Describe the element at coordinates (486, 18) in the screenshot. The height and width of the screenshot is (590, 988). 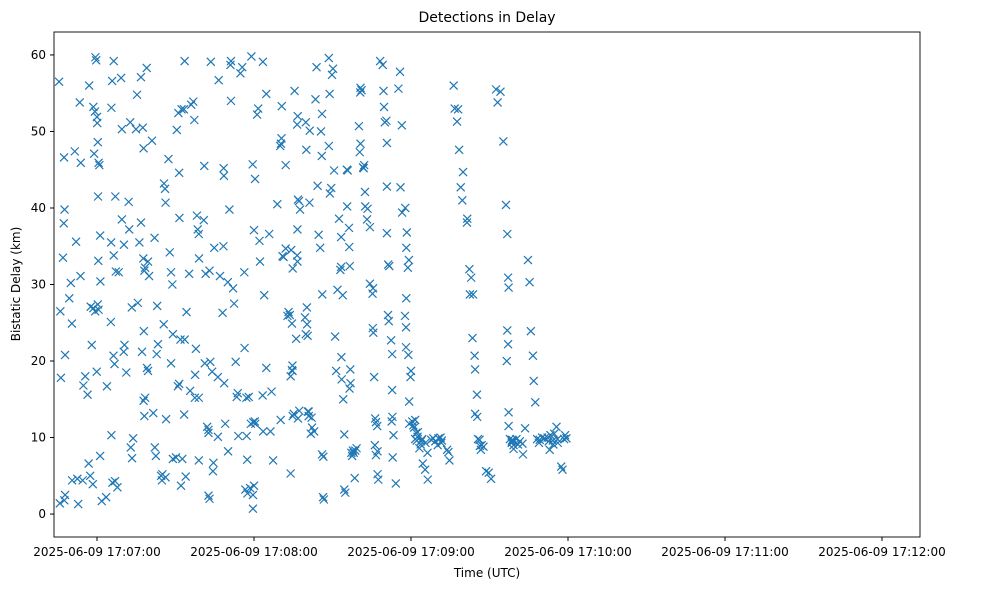
I see `chart-title: Detections in Delay` at that location.